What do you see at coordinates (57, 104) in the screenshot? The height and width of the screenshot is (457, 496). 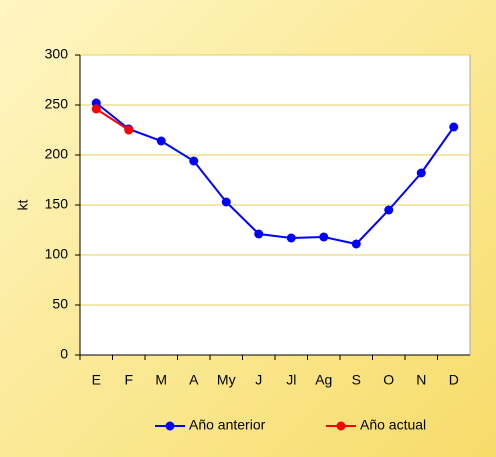 I see `y-tick-label: 250` at bounding box center [57, 104].